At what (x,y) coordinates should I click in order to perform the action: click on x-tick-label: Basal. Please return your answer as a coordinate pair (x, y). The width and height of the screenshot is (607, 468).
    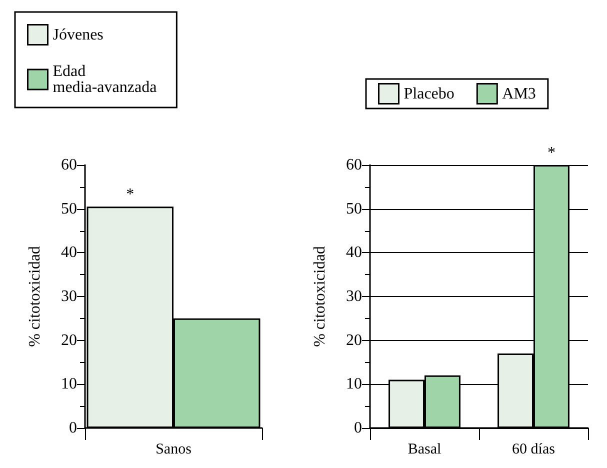
    Looking at the image, I should click on (425, 450).